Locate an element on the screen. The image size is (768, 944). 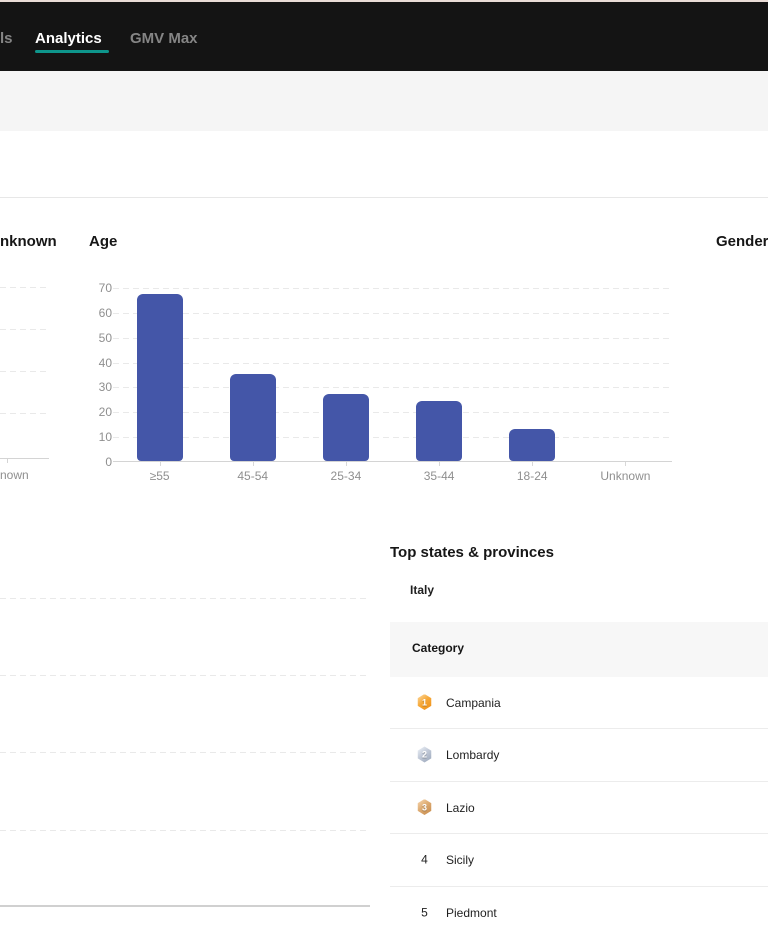
rank-badge: 4 is located at coordinates (425, 860).